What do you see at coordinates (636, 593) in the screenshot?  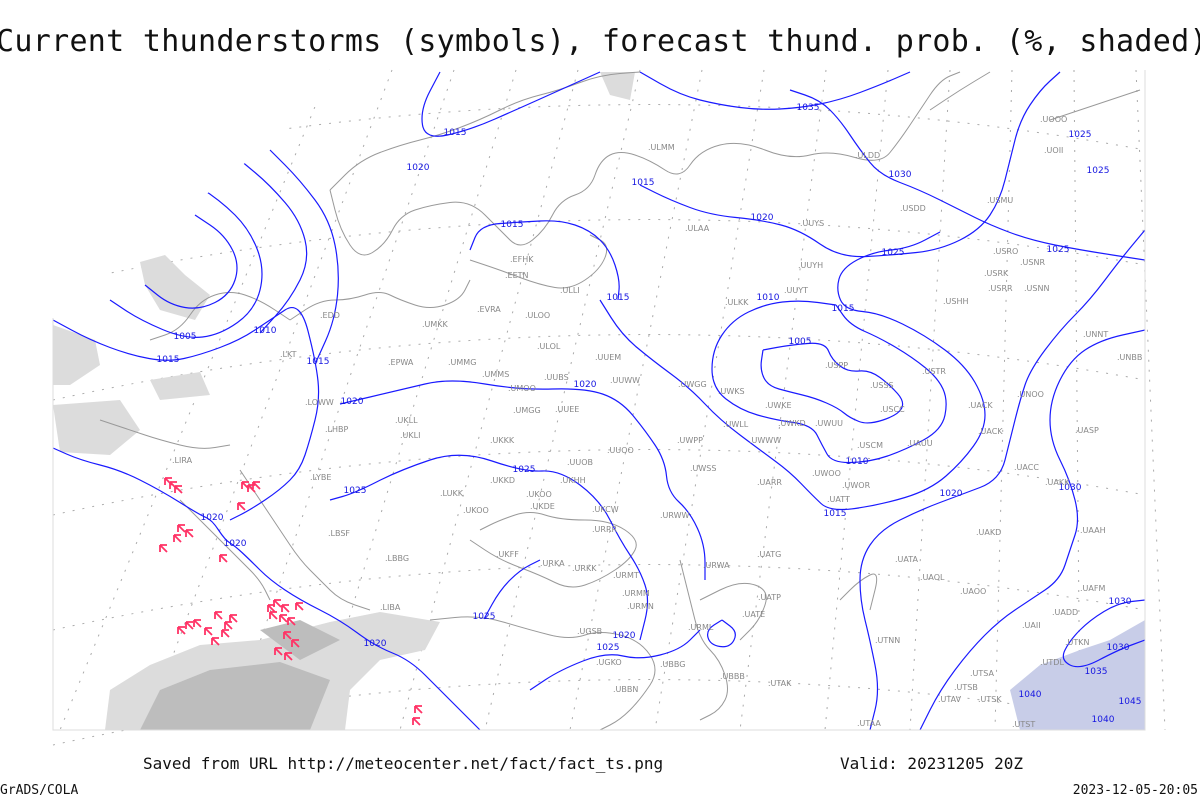 I see `station-label: .URMM` at bounding box center [636, 593].